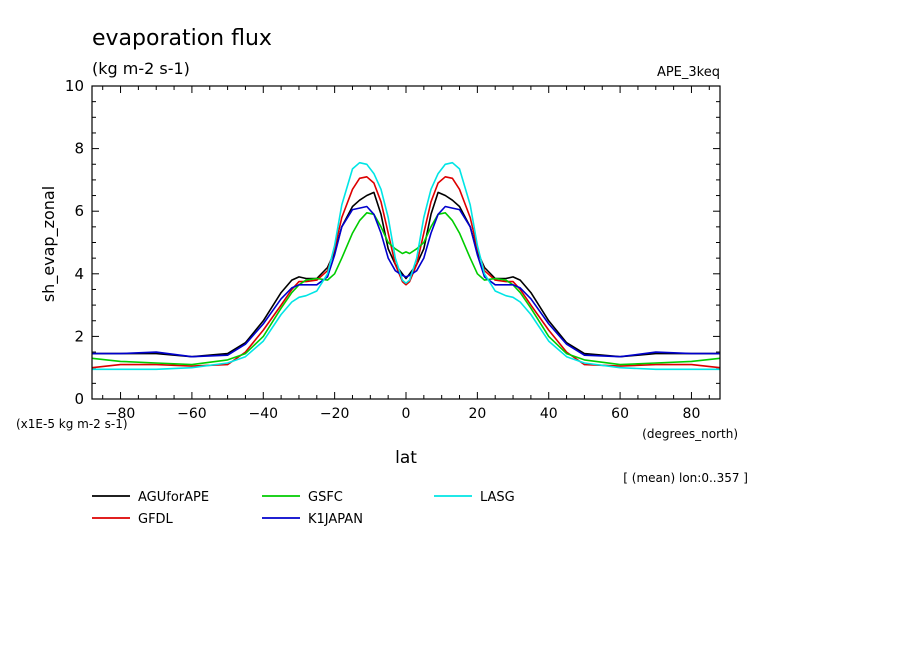  Describe the element at coordinates (79, 399) in the screenshot. I see `y-tick-label: 0` at that location.